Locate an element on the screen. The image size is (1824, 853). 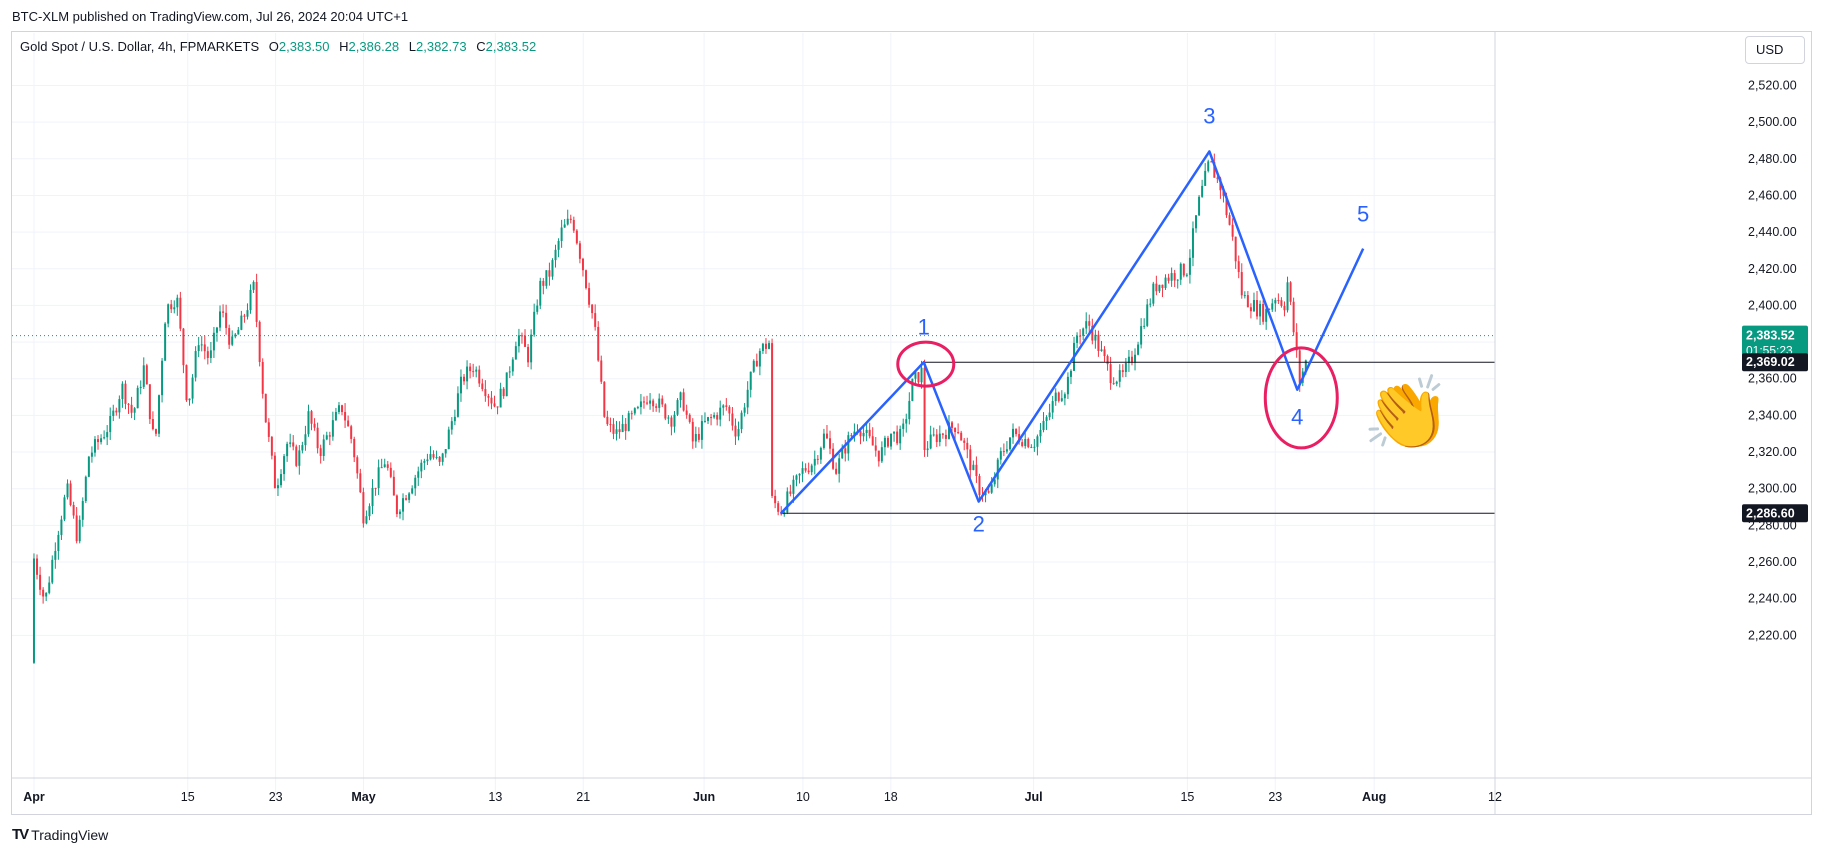
time-tick-label: May is located at coordinates (363, 797).